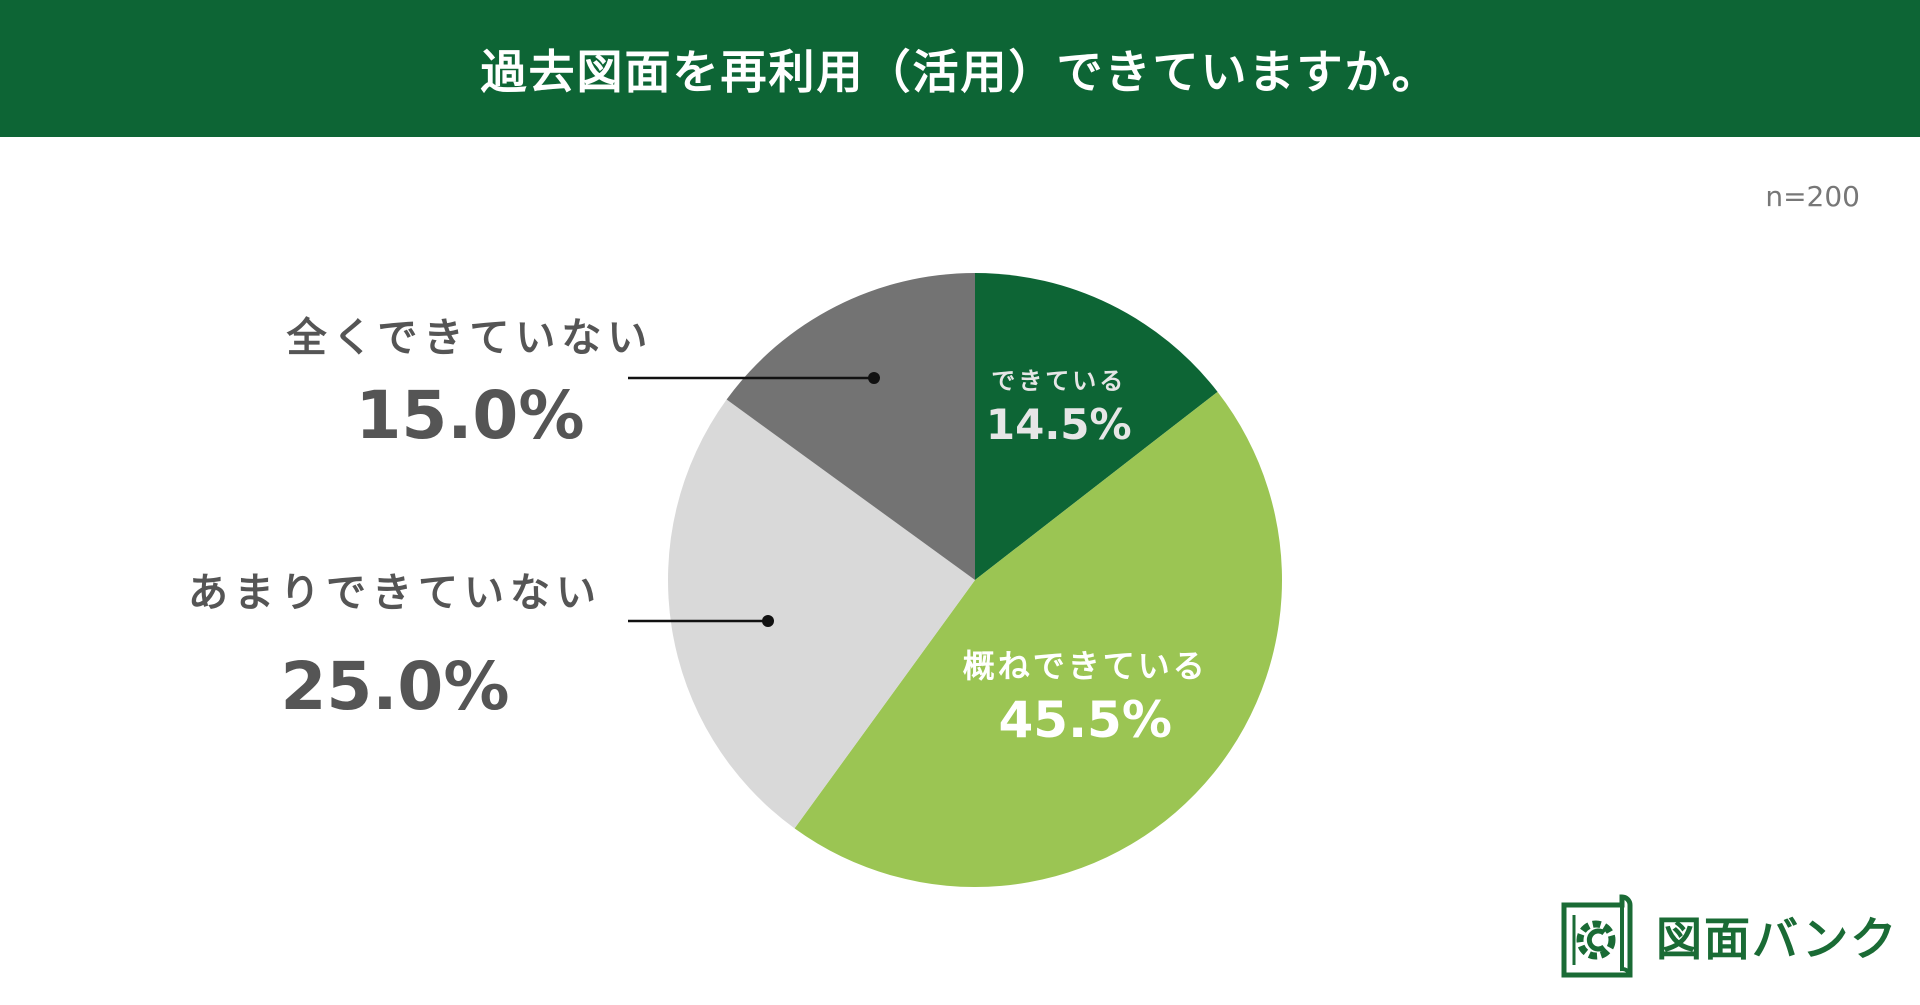 Image resolution: width=1920 pixels, height=1005 pixels. Describe the element at coordinates (1812, 196) in the screenshot. I see `sample-size: n=200` at that location.